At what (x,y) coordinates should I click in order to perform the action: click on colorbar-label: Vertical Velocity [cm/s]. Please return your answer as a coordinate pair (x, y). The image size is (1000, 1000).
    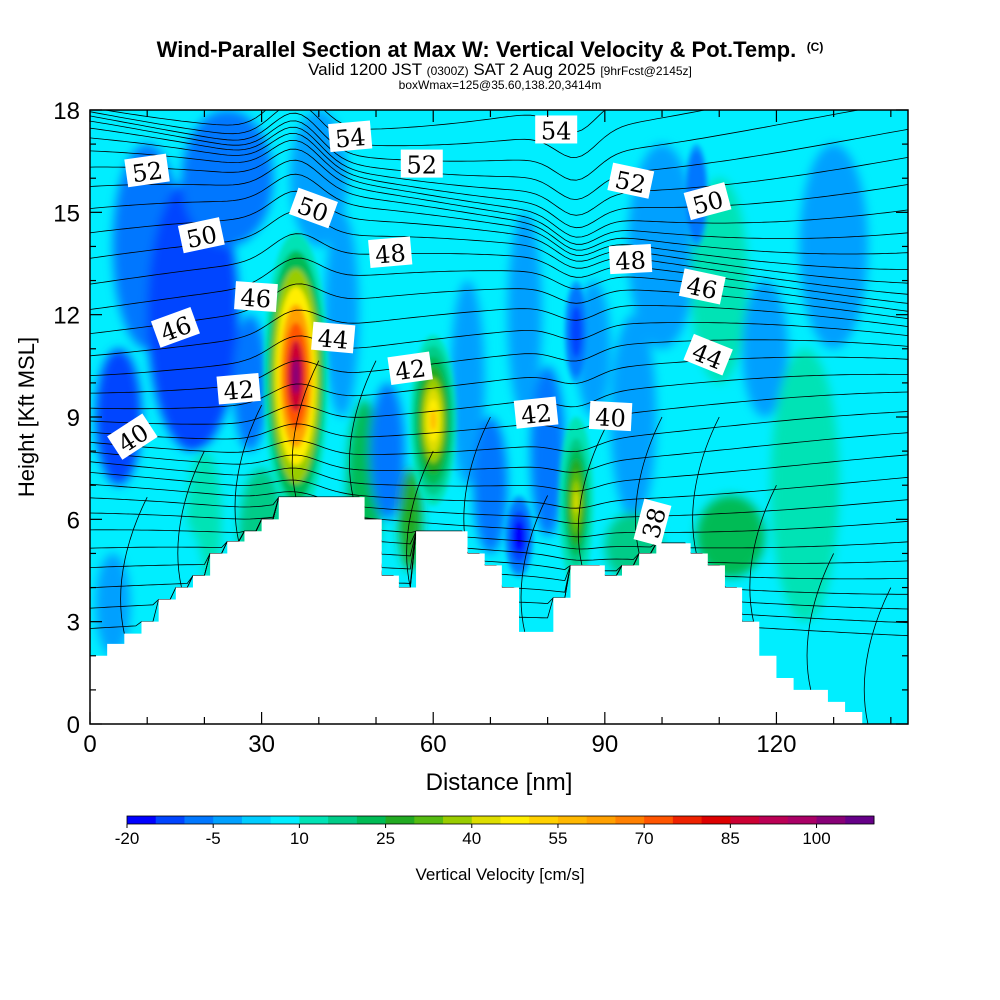
    Looking at the image, I should click on (499, 874).